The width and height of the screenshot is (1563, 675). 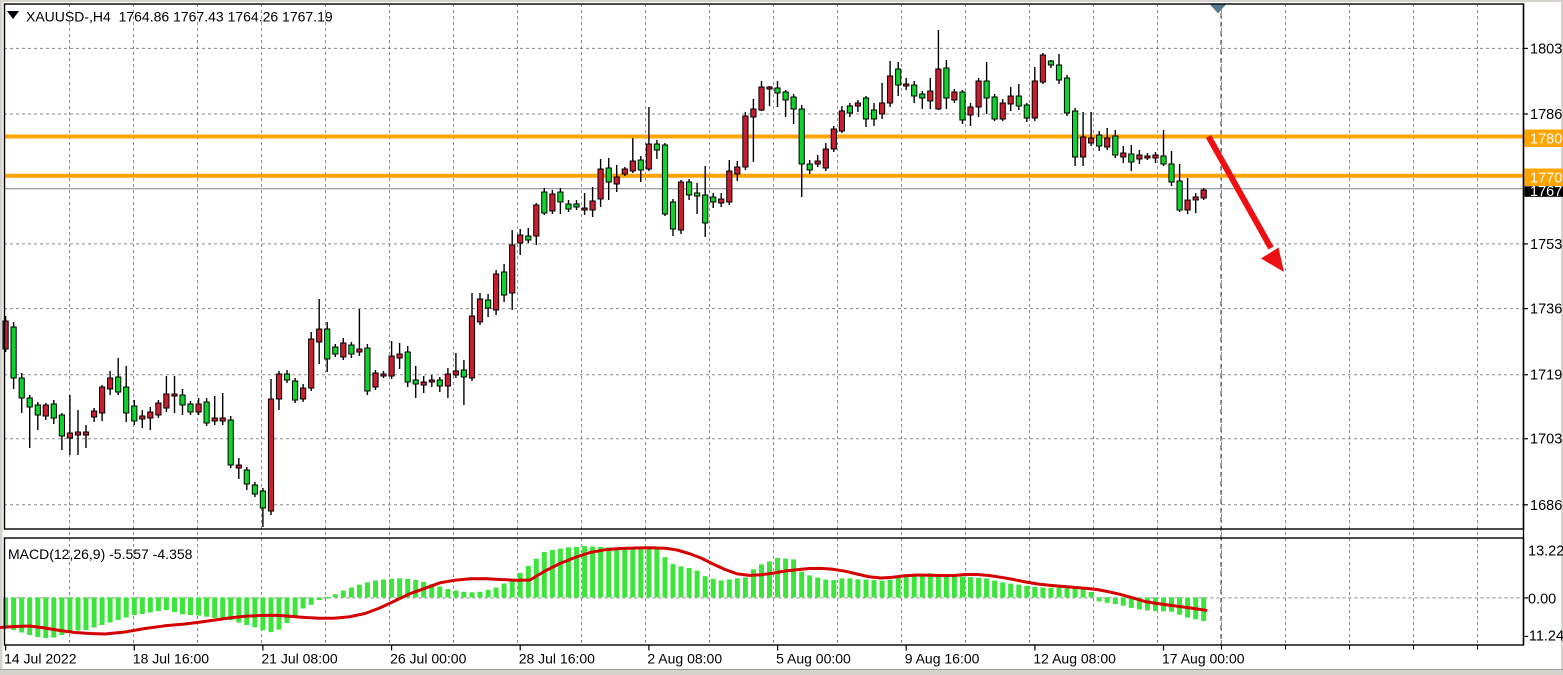 I want to click on svg-text: 1786, so click(x=1546, y=115).